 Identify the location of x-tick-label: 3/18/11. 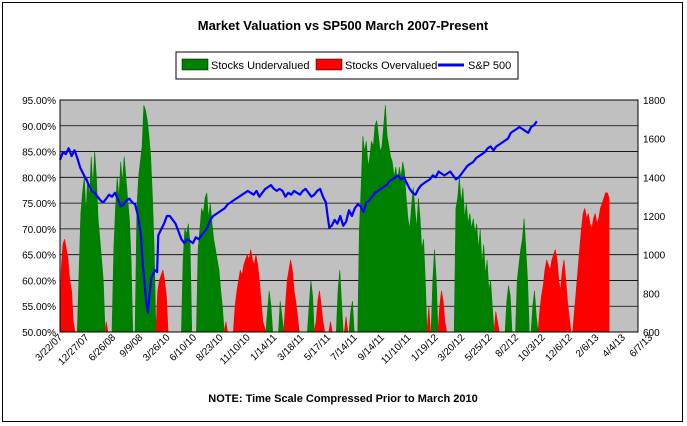
(291, 347).